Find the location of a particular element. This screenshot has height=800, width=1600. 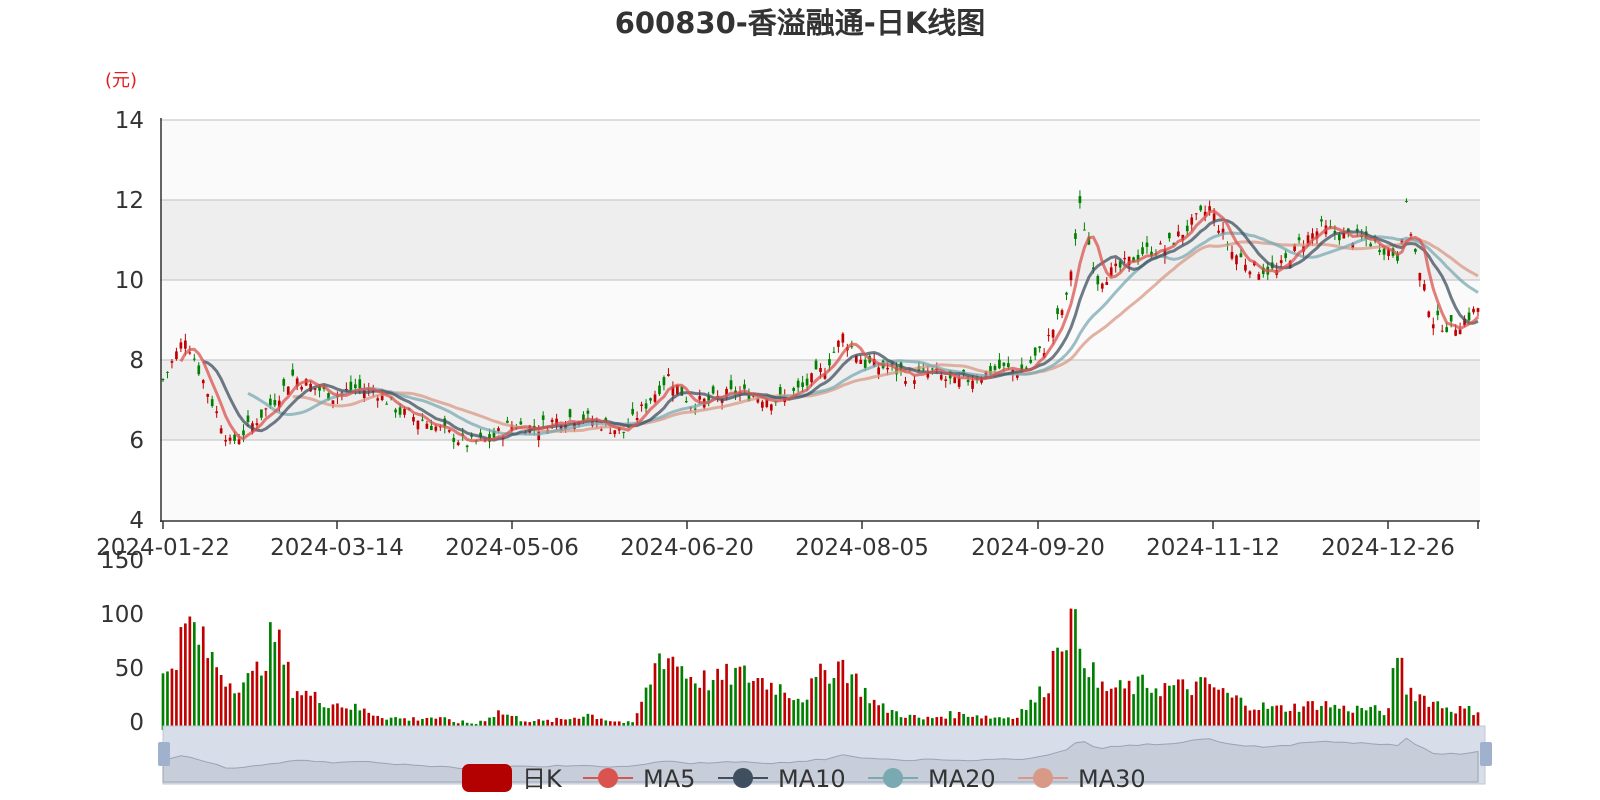

volume-axis: 150 100 50 0 is located at coordinates (122, 642).